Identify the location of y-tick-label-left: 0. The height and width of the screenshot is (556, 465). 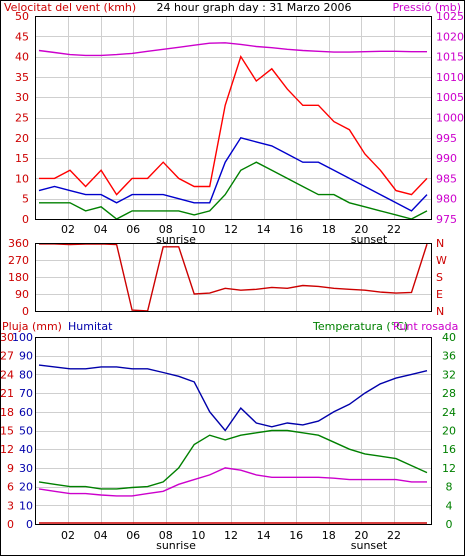
(25, 219).